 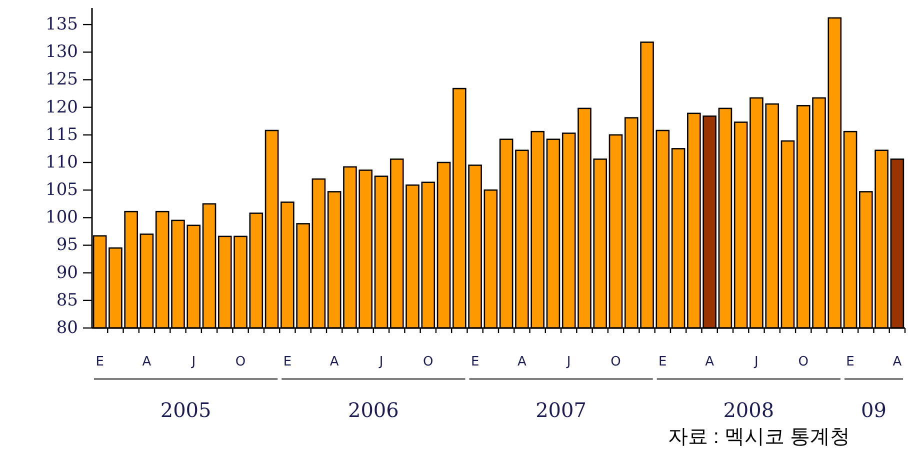 What do you see at coordinates (62, 190) in the screenshot?
I see `y-tick-label: 105` at bounding box center [62, 190].